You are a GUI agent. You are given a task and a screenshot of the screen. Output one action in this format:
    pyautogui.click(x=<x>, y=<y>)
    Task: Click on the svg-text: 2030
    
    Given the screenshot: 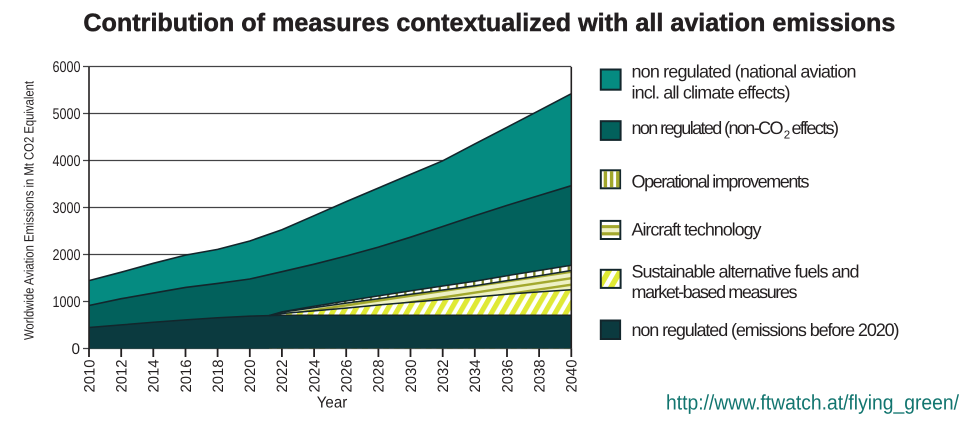 What is the action you would take?
    pyautogui.click(x=411, y=376)
    